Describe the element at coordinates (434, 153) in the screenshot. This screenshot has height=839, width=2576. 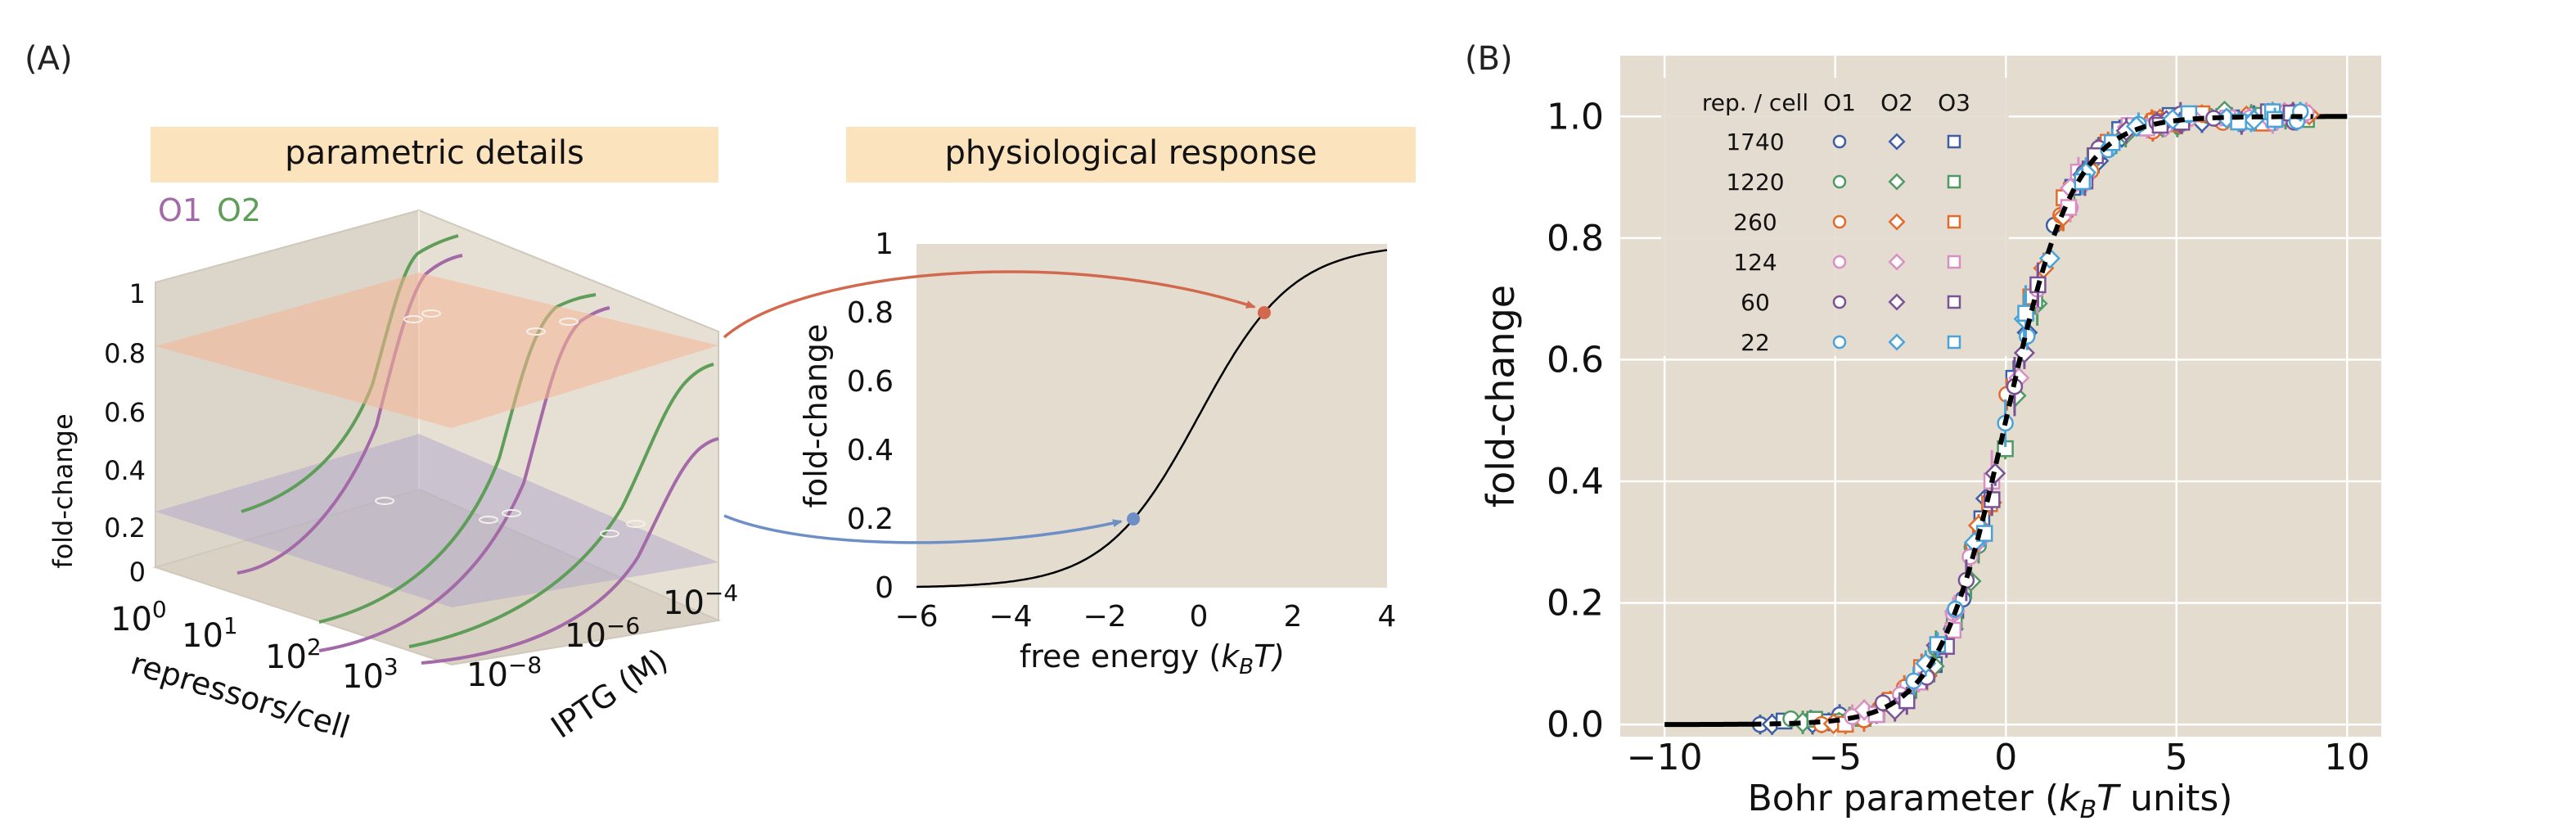
I see `banner-parametric-details-text: parametric details` at that location.